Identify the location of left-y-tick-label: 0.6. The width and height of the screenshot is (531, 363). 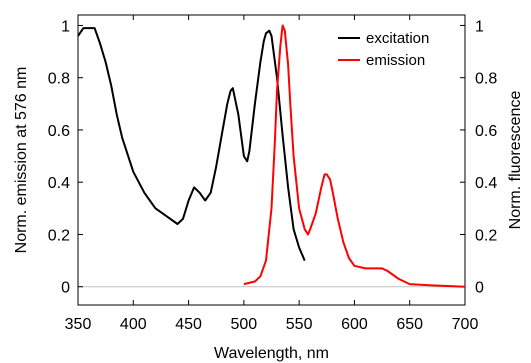
(59, 131).